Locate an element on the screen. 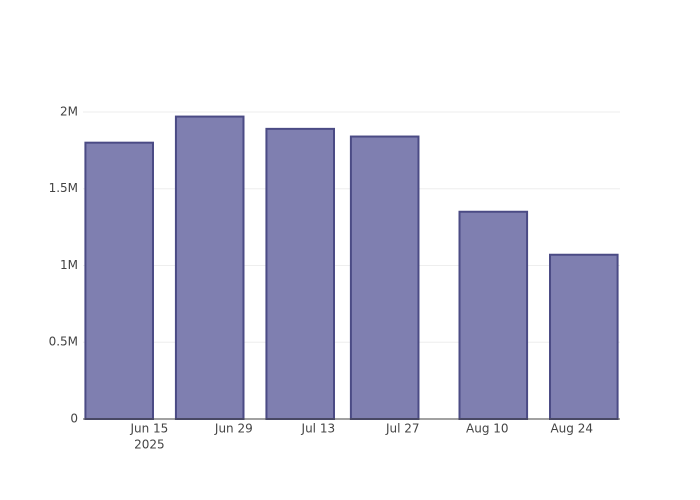  y-tick-label: 2M is located at coordinates (69, 111).